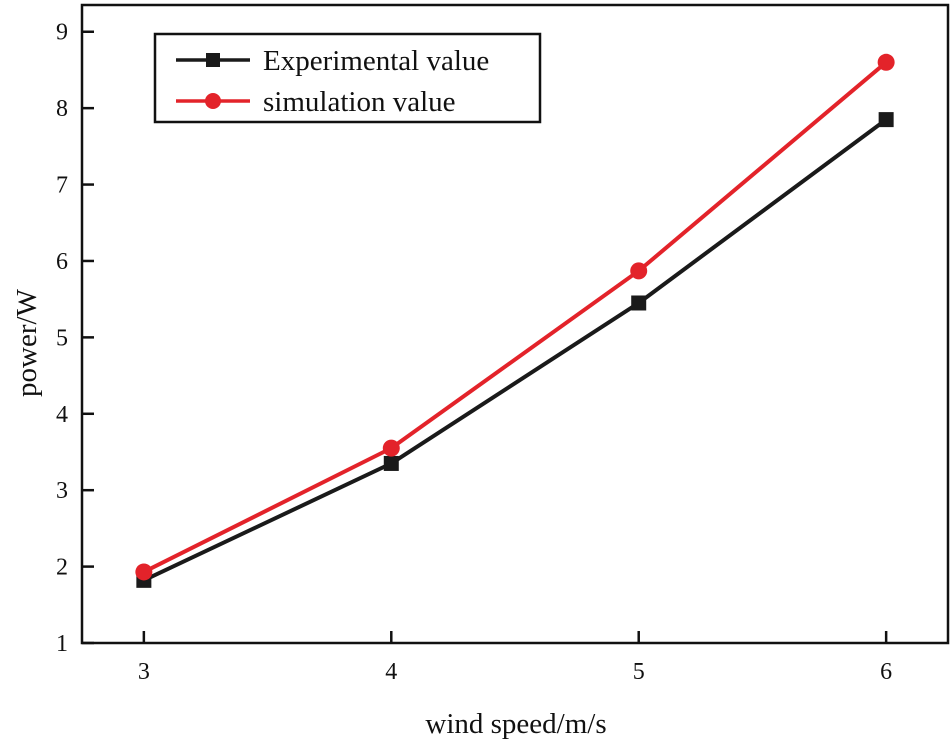  What do you see at coordinates (62, 491) in the screenshot?
I see `y-tick-label-3: 3` at bounding box center [62, 491].